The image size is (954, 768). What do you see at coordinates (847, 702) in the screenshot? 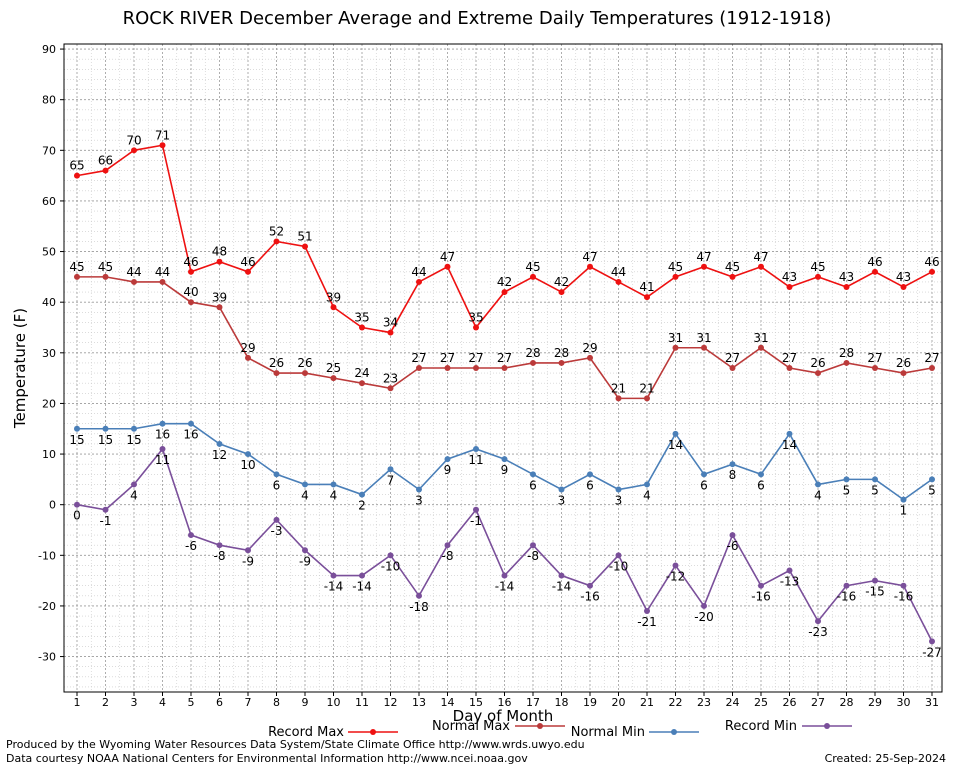
I see `x-tick-label: 28` at bounding box center [847, 702].